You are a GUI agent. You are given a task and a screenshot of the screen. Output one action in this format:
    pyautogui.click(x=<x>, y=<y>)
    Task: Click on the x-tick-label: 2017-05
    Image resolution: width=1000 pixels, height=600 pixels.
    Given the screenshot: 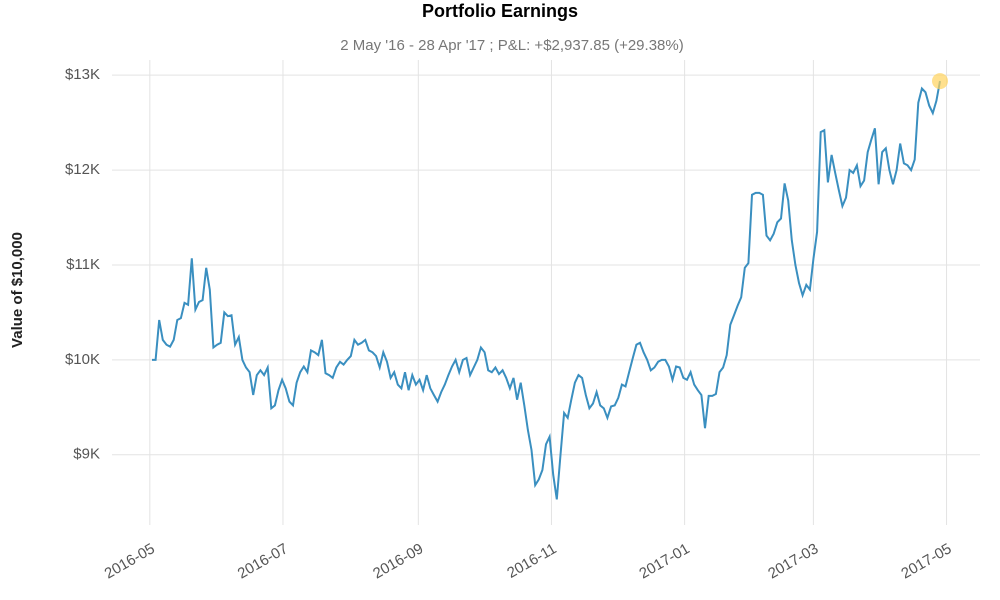 What is the action you would take?
    pyautogui.click(x=926, y=561)
    